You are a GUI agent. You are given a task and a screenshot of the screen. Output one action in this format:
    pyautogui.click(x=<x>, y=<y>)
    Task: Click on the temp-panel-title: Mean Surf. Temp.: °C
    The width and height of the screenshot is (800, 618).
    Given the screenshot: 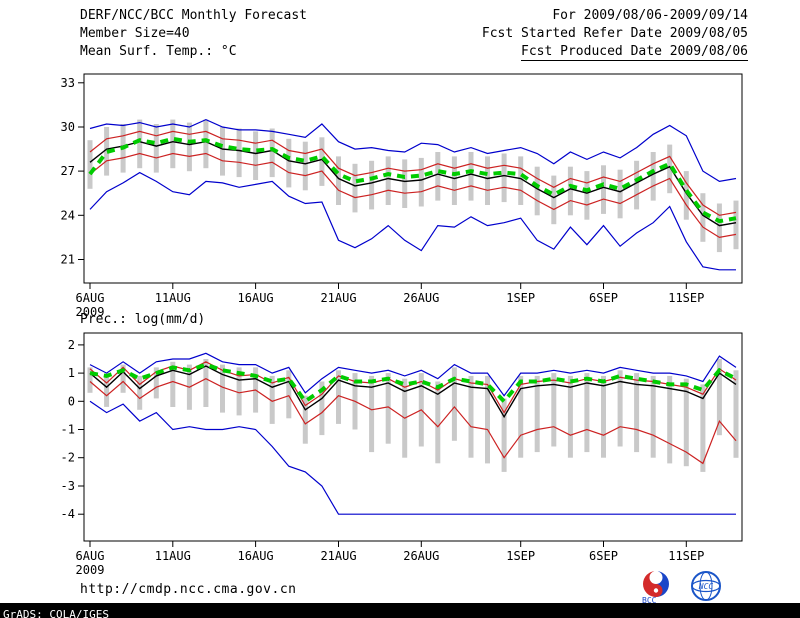 What is the action you would take?
    pyautogui.click(x=158, y=51)
    